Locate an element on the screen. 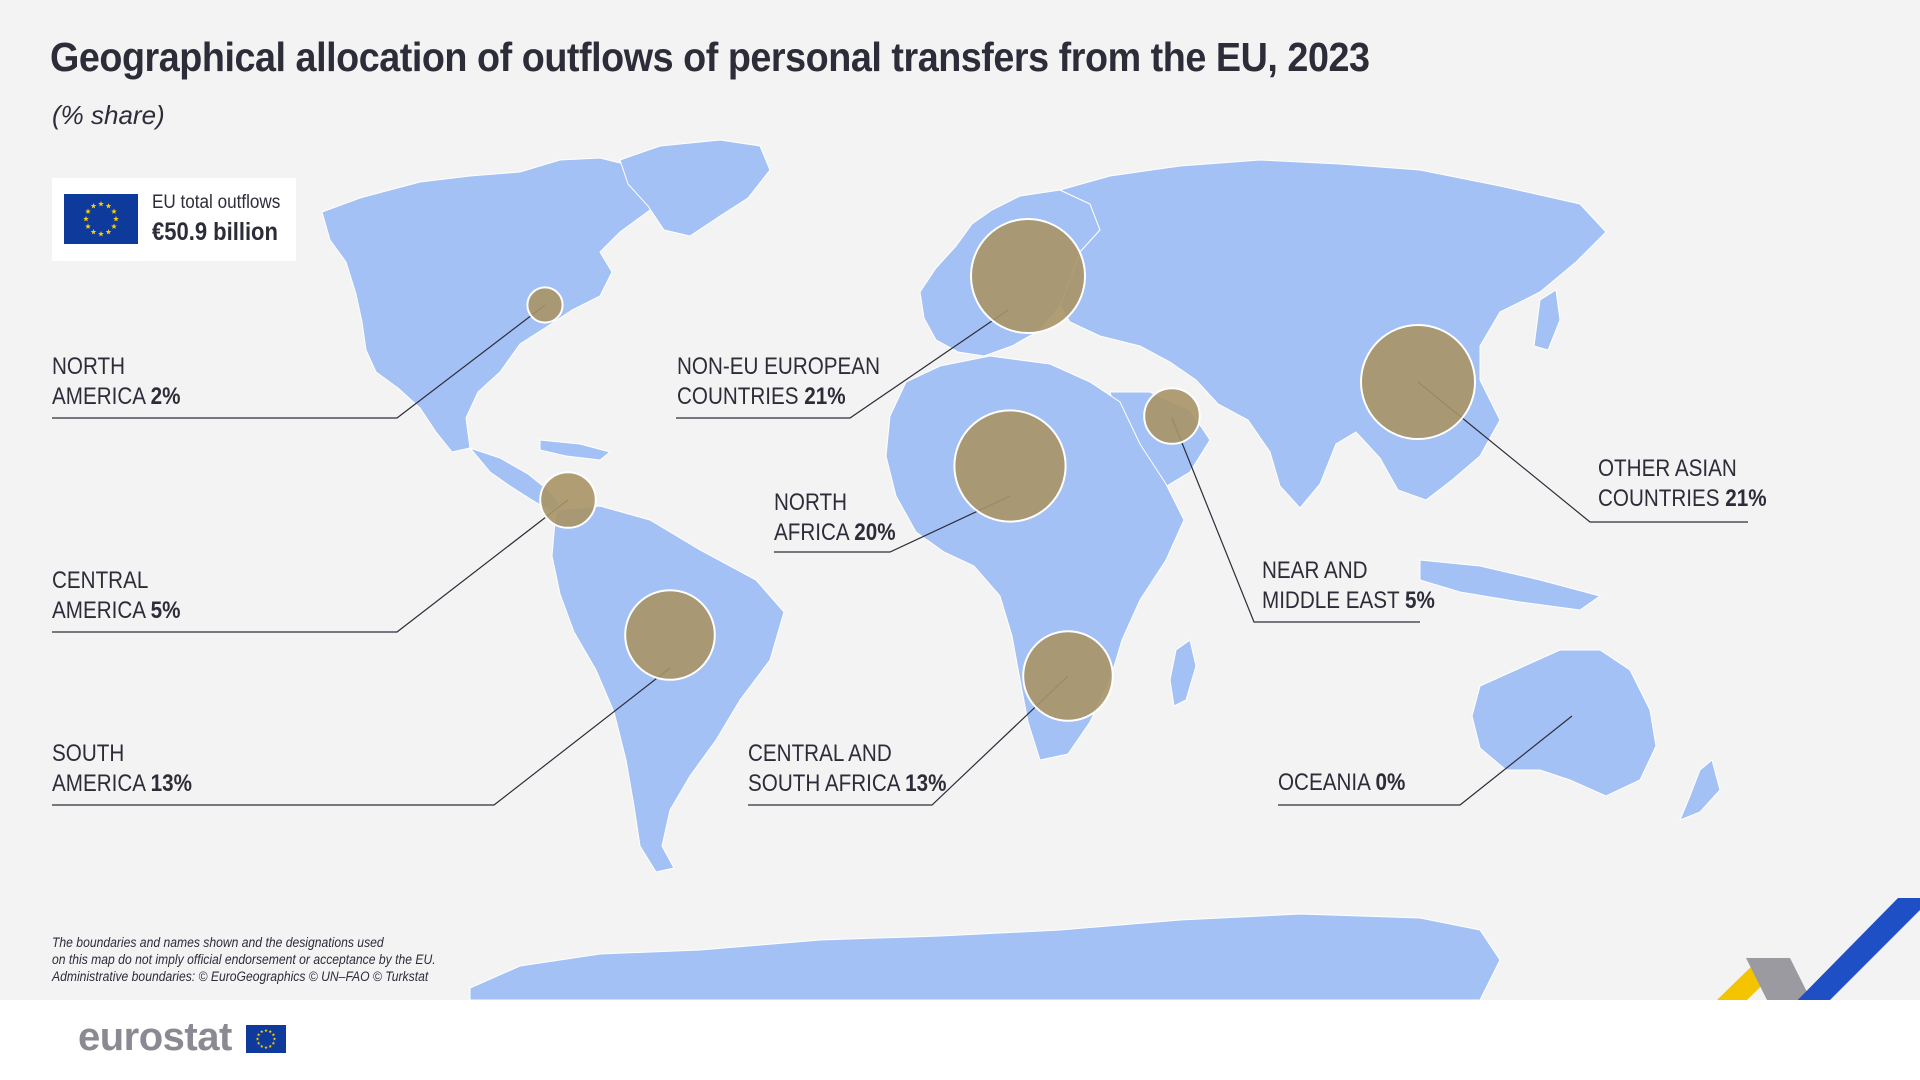  leader-oceania is located at coordinates (1425, 760).